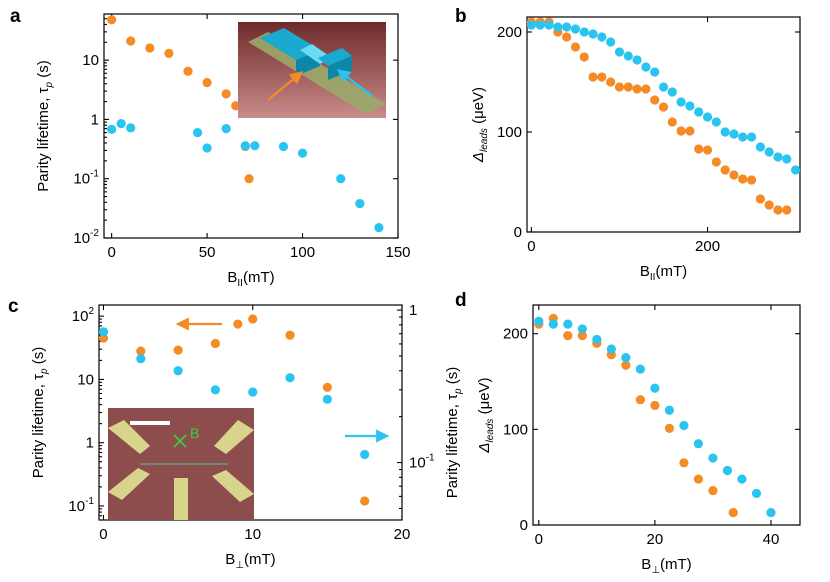 The height and width of the screenshot is (582, 830). Describe the element at coordinates (86, 237) in the screenshot. I see `y-tick-label: 10⁻²` at that location.